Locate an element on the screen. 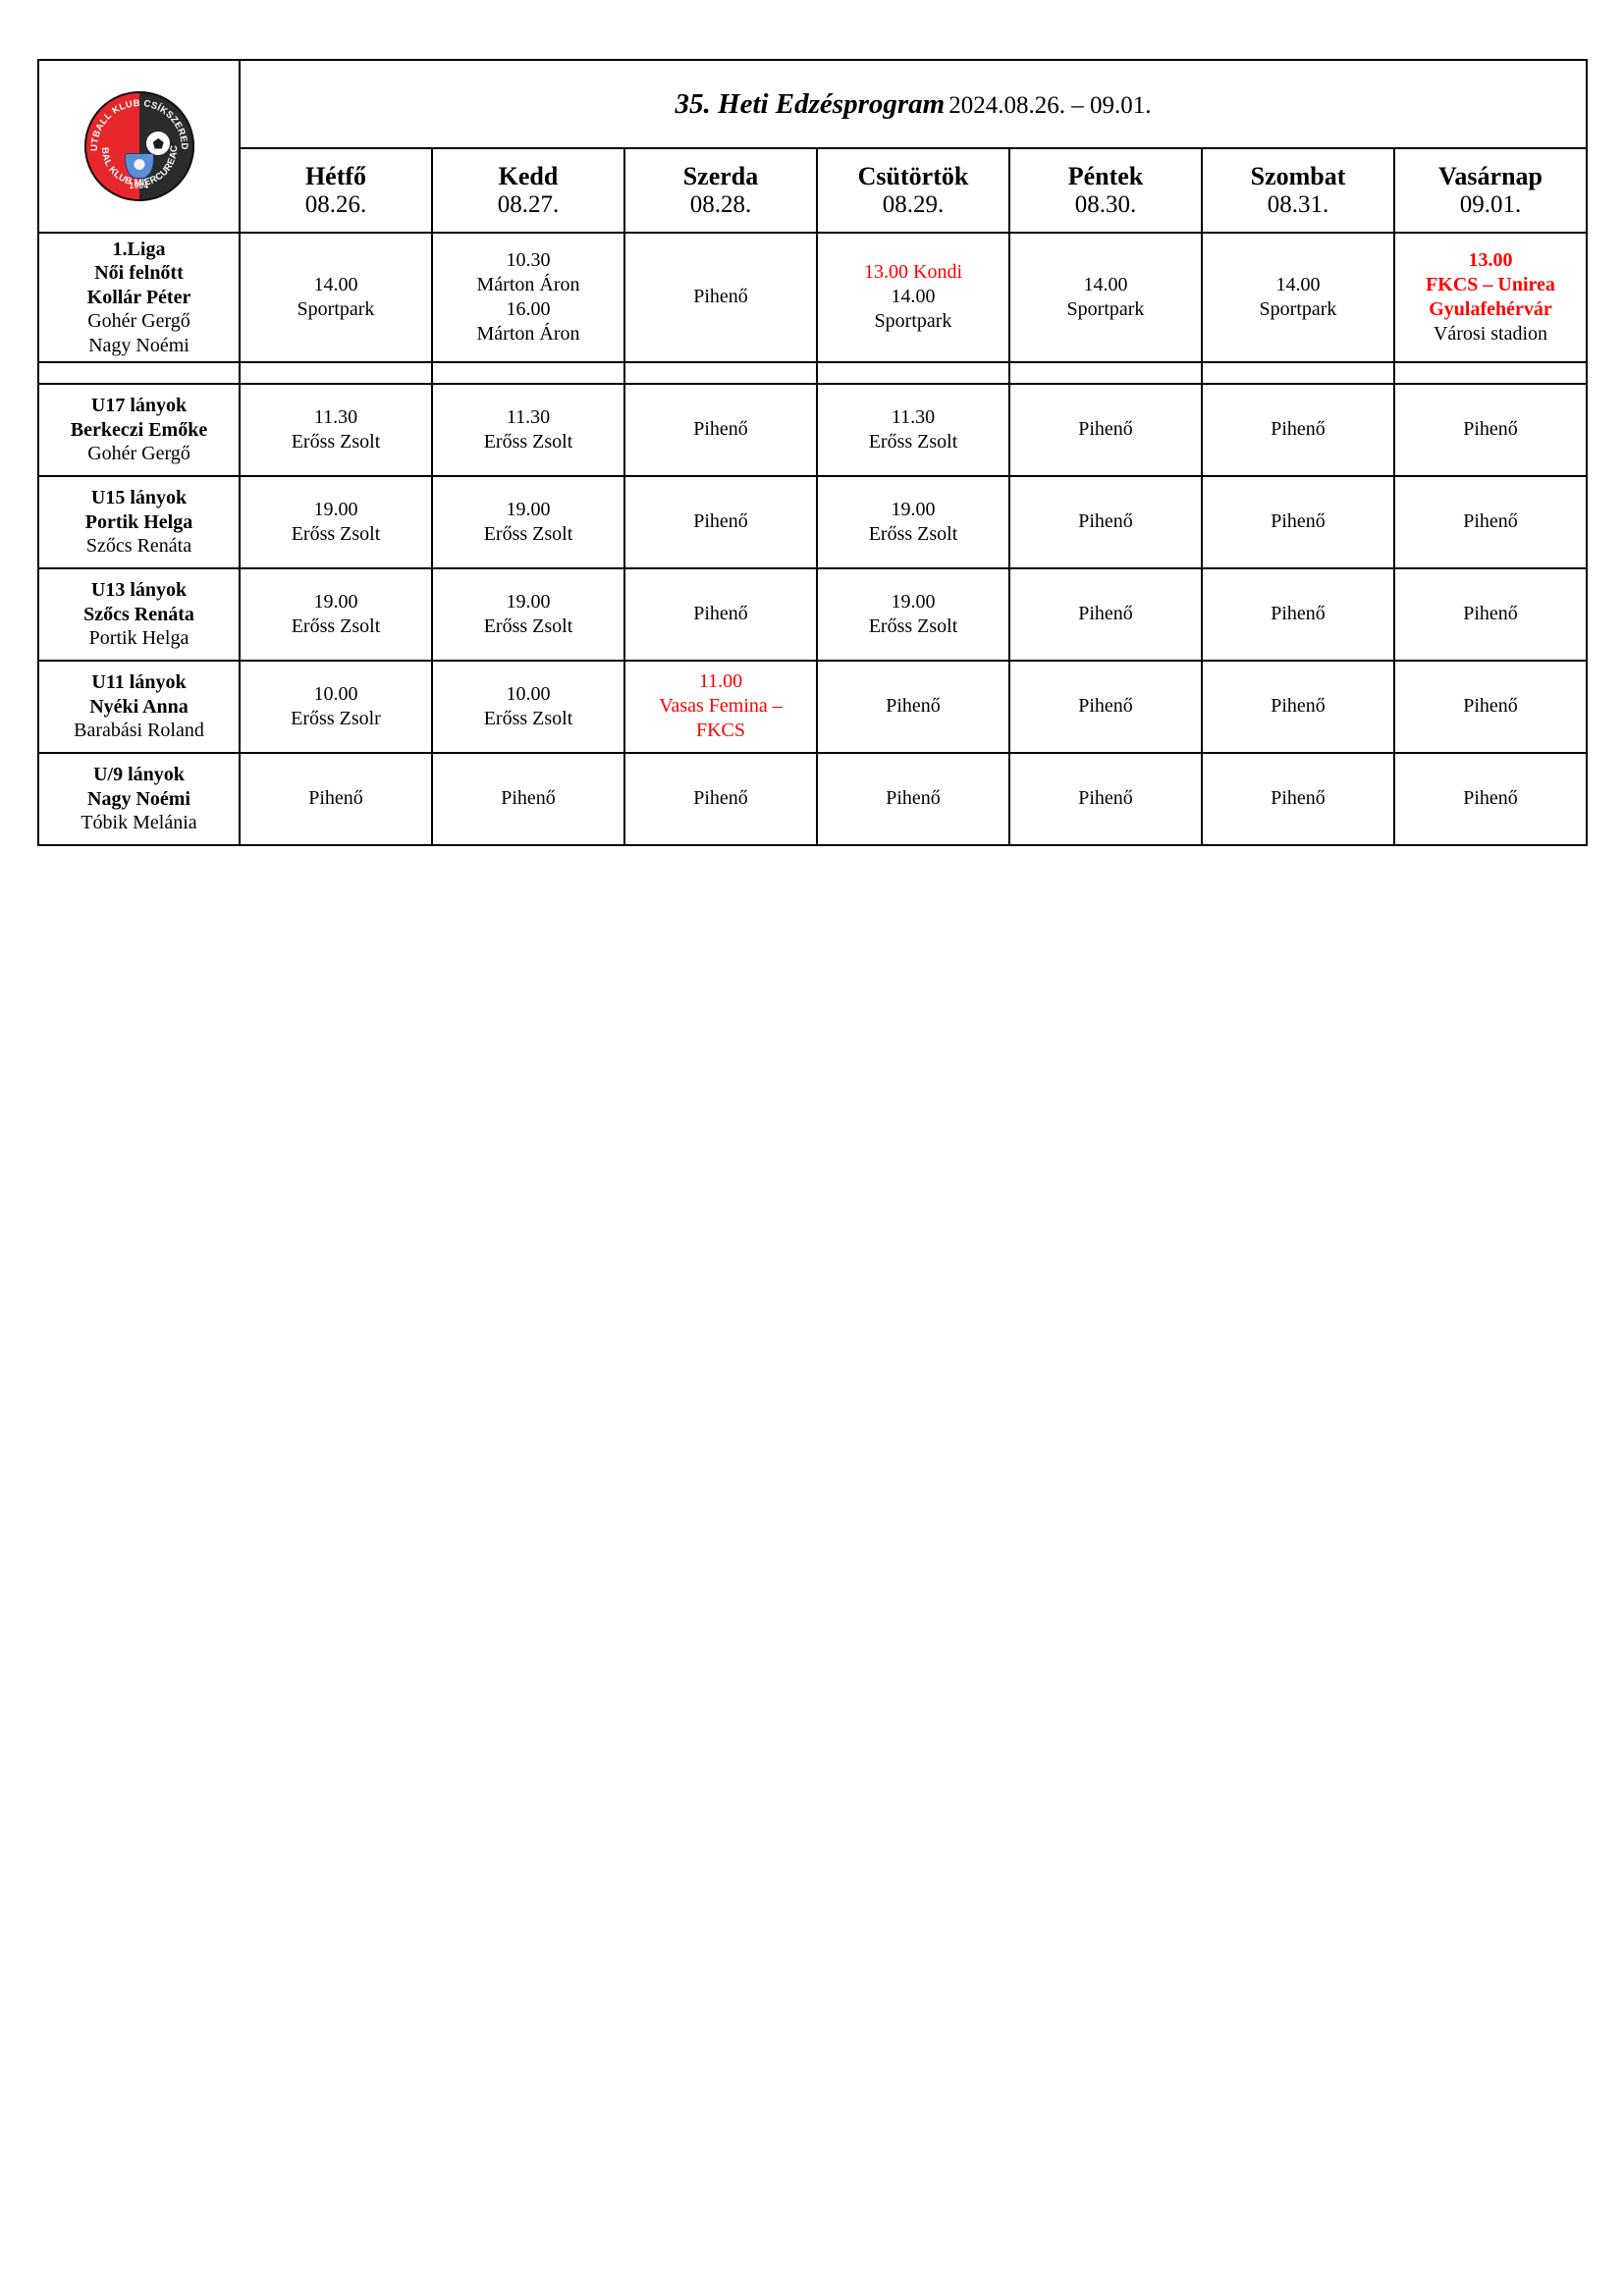 The width and height of the screenshot is (1624, 2296). schedule-cell-friday: 14.00 Sportpark is located at coordinates (1105, 298).